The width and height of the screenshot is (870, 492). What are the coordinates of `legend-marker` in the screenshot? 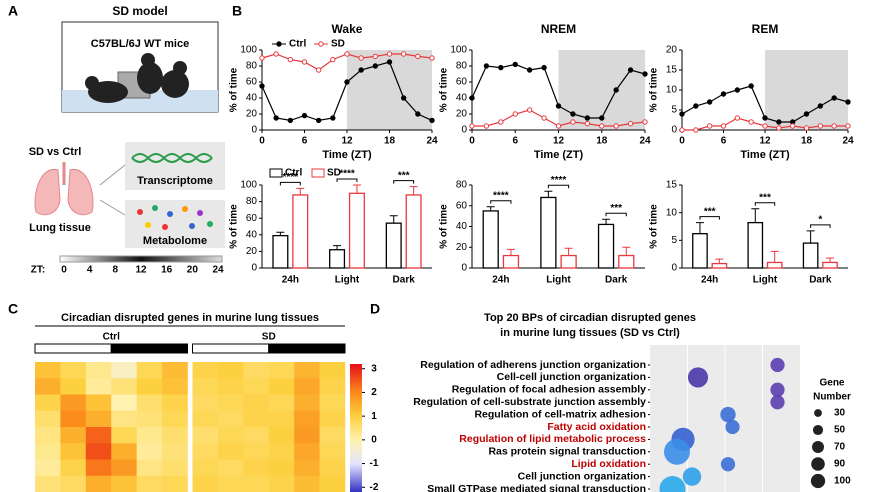 It's located at (279, 44).